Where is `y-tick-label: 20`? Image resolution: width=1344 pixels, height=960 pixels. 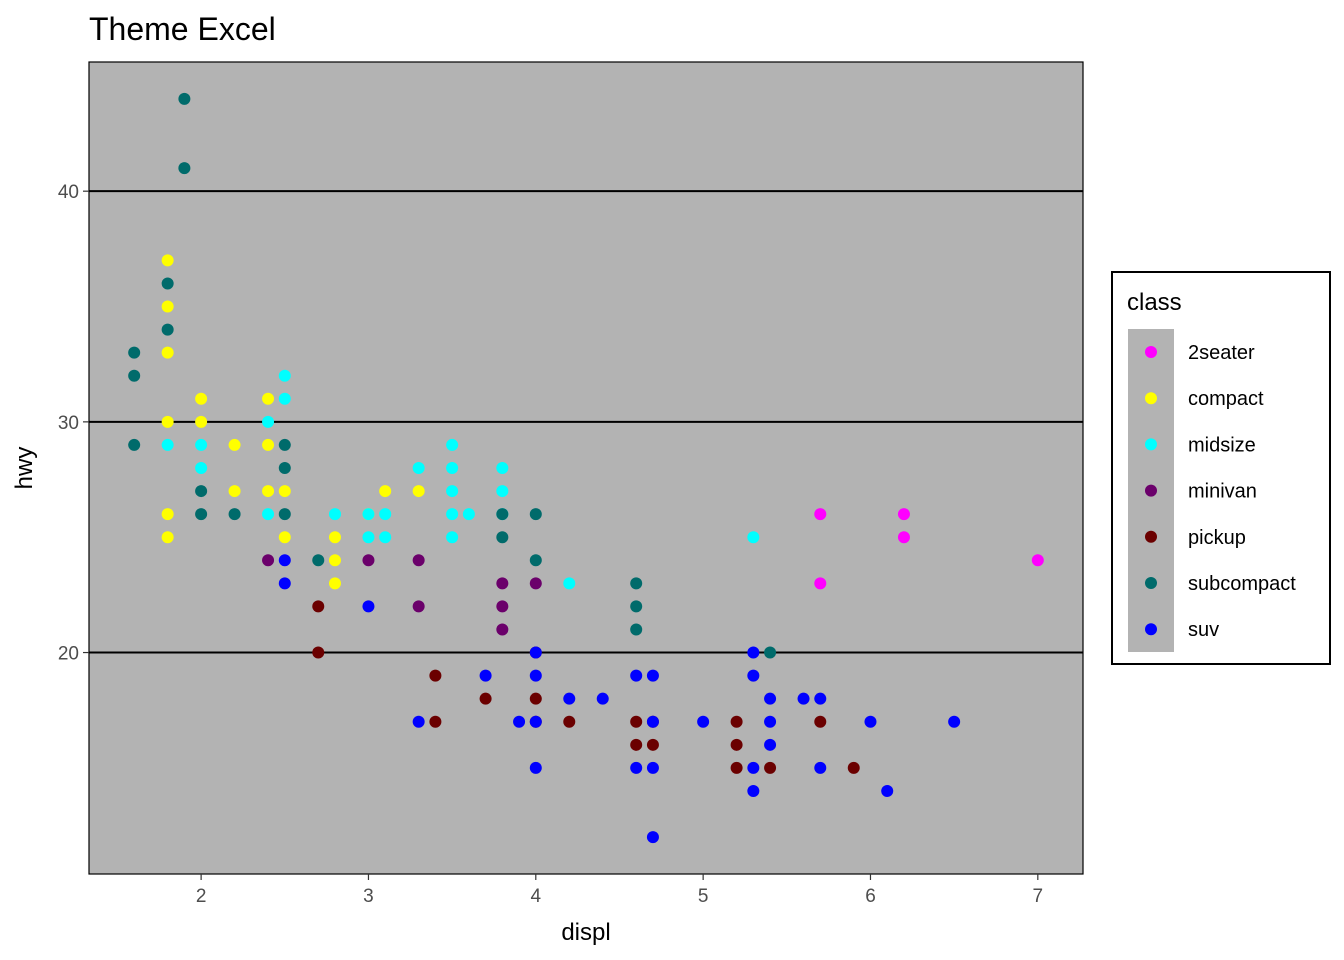 y-tick-label: 20 is located at coordinates (68, 654).